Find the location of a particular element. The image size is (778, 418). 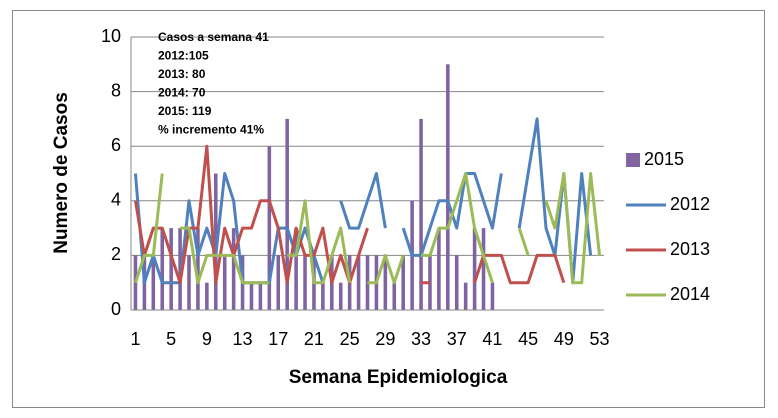

x-tick-label: 25 is located at coordinates (350, 339).